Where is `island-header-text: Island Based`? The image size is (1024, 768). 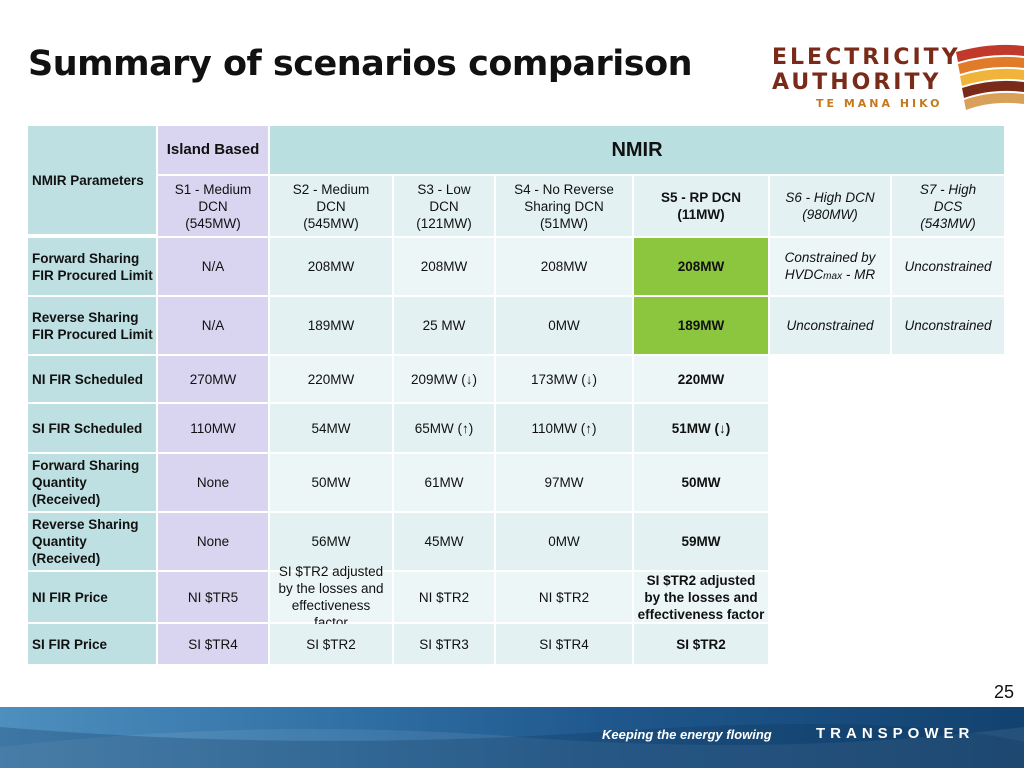 island-header-text: Island Based is located at coordinates (213, 149).